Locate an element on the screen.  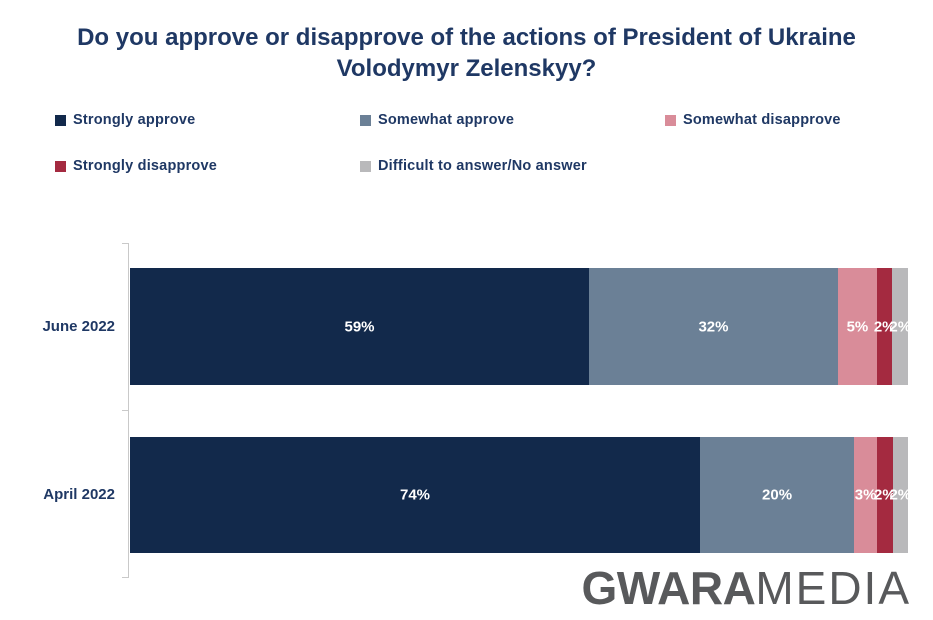
logo-gwara-text: GWARA is located at coordinates (668, 588).